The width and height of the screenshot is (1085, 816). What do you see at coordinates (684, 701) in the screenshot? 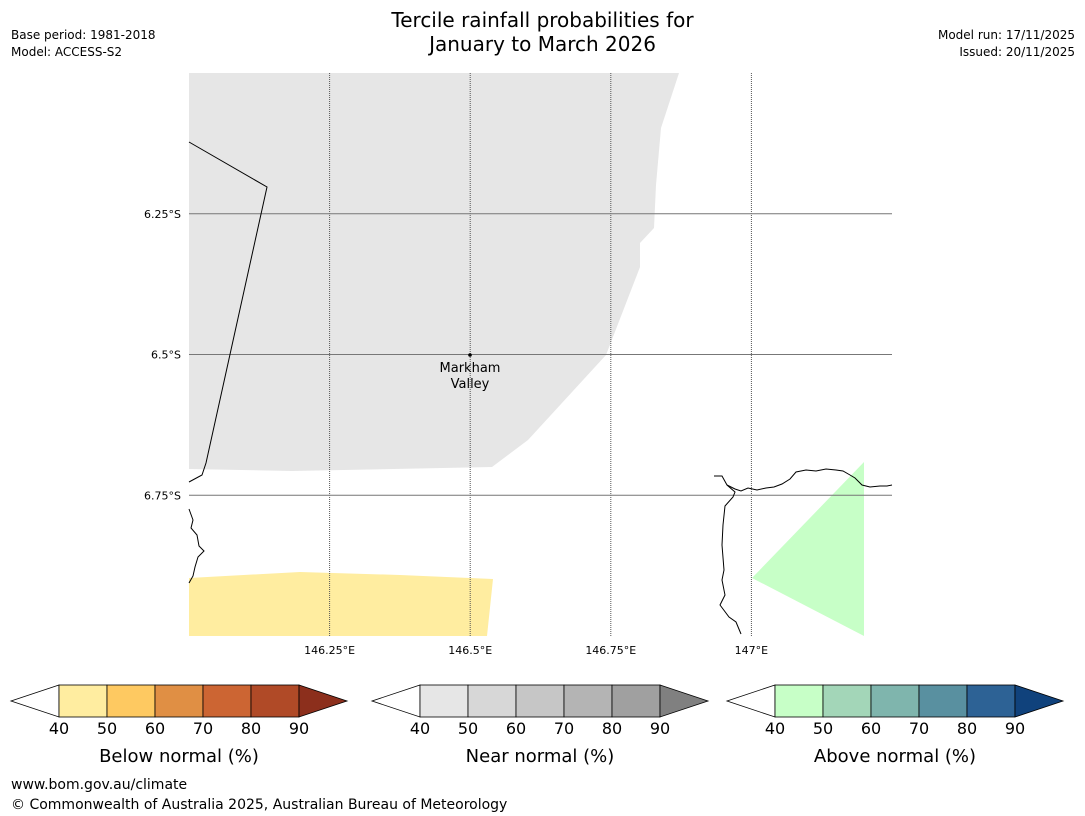
I see `legend-1-high-extension` at bounding box center [684, 701].